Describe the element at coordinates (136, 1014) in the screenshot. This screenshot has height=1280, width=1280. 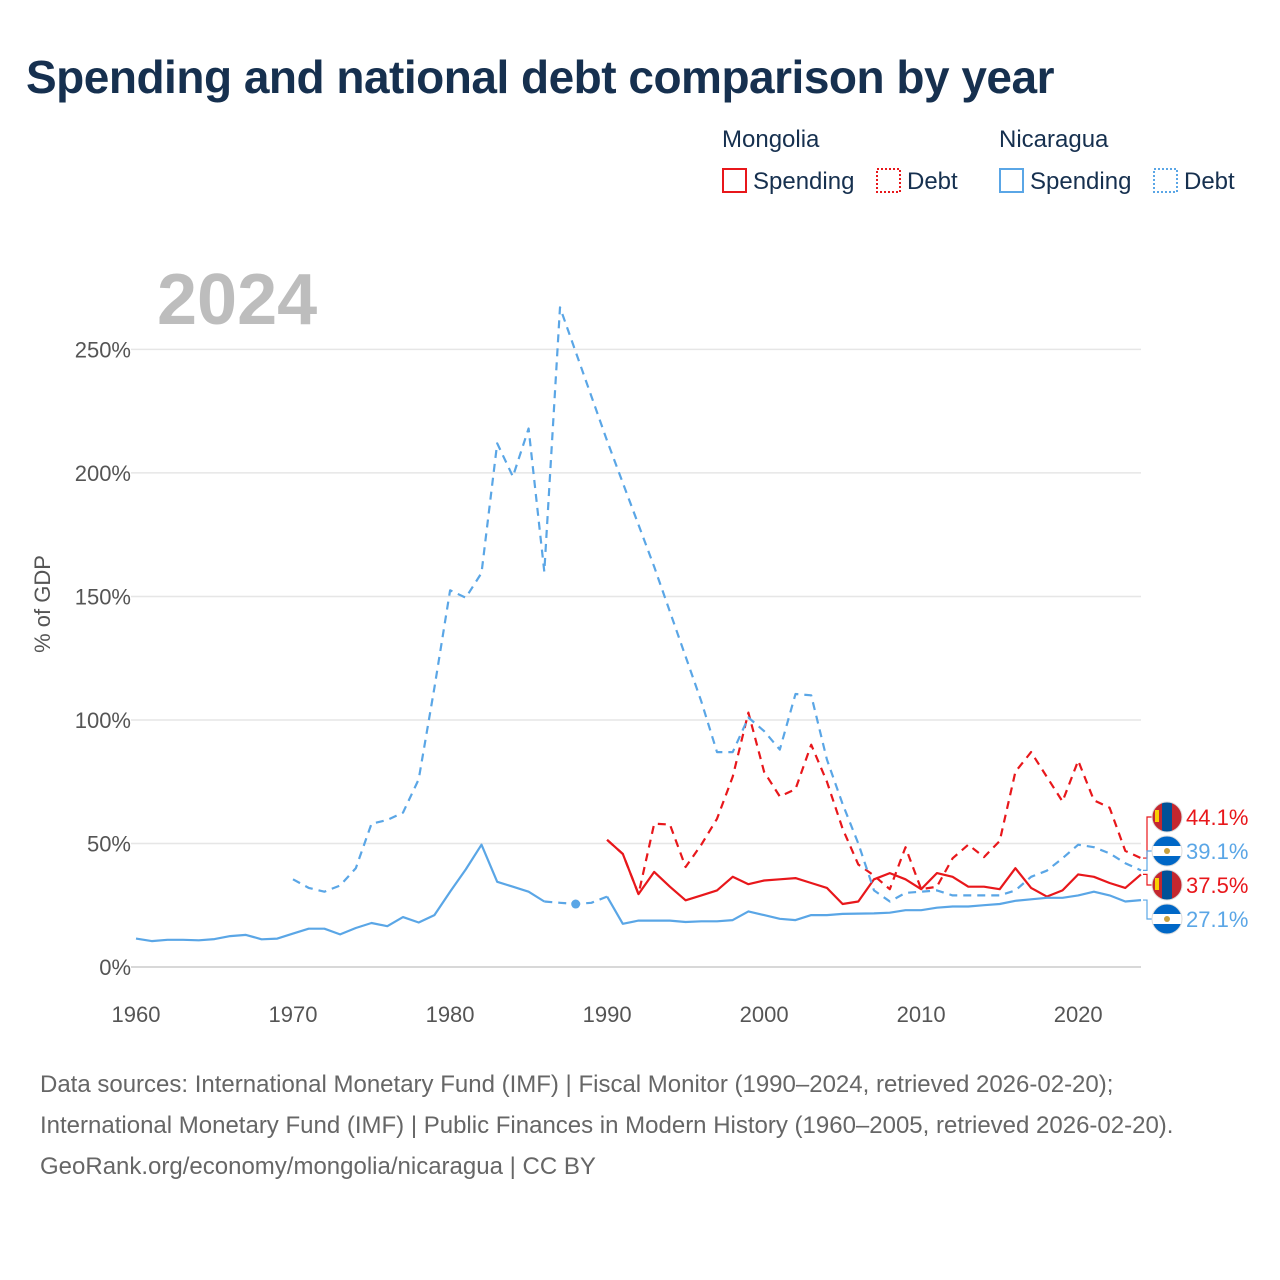
I see `x-tick-label: 1960` at that location.